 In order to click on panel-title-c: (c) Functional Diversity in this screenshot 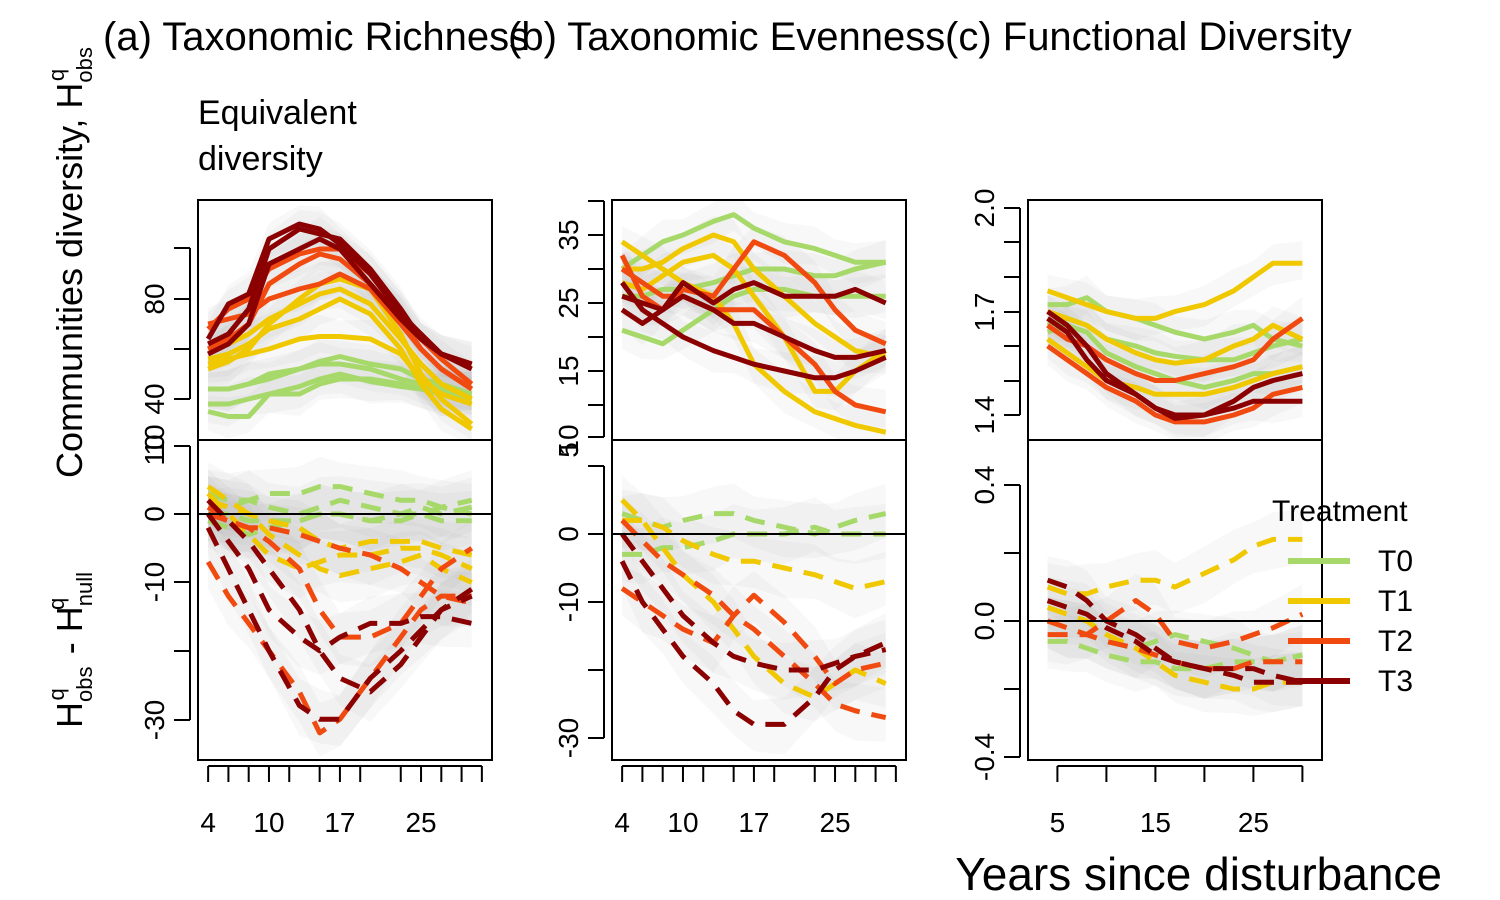, I will do `click(1148, 37)`.